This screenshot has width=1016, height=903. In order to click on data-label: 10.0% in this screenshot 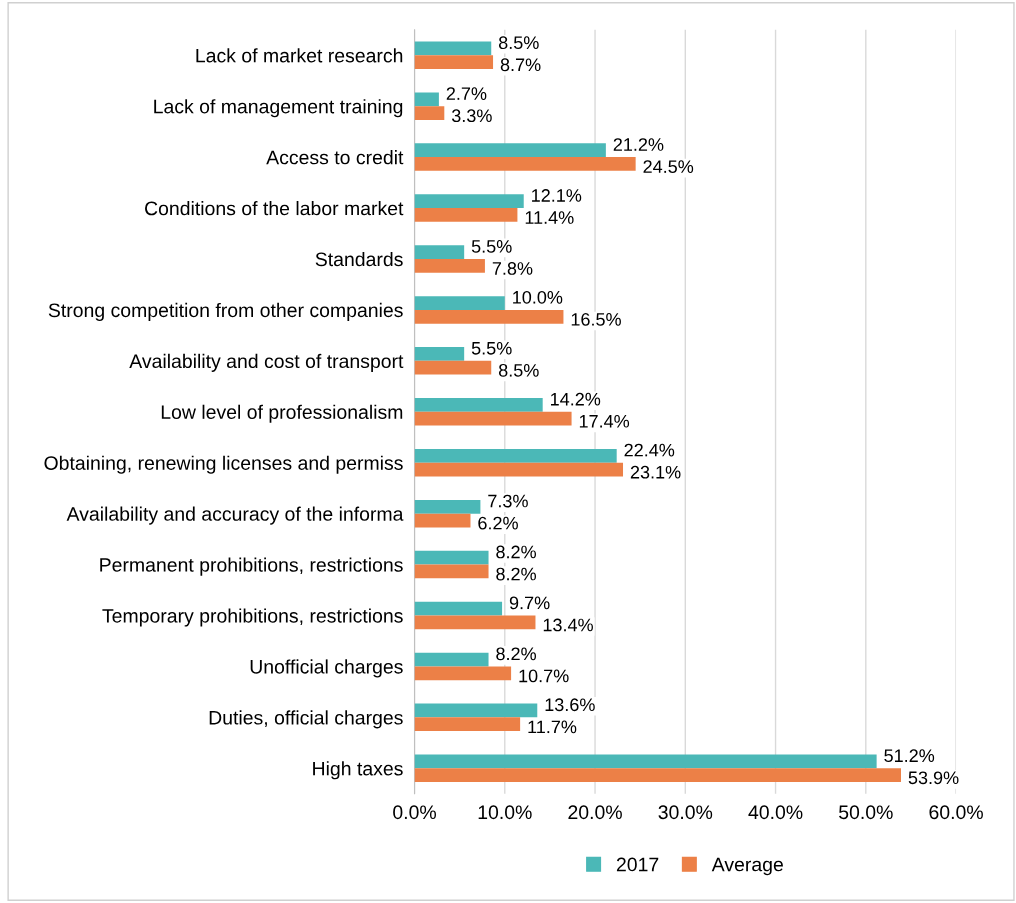, I will do `click(538, 297)`.